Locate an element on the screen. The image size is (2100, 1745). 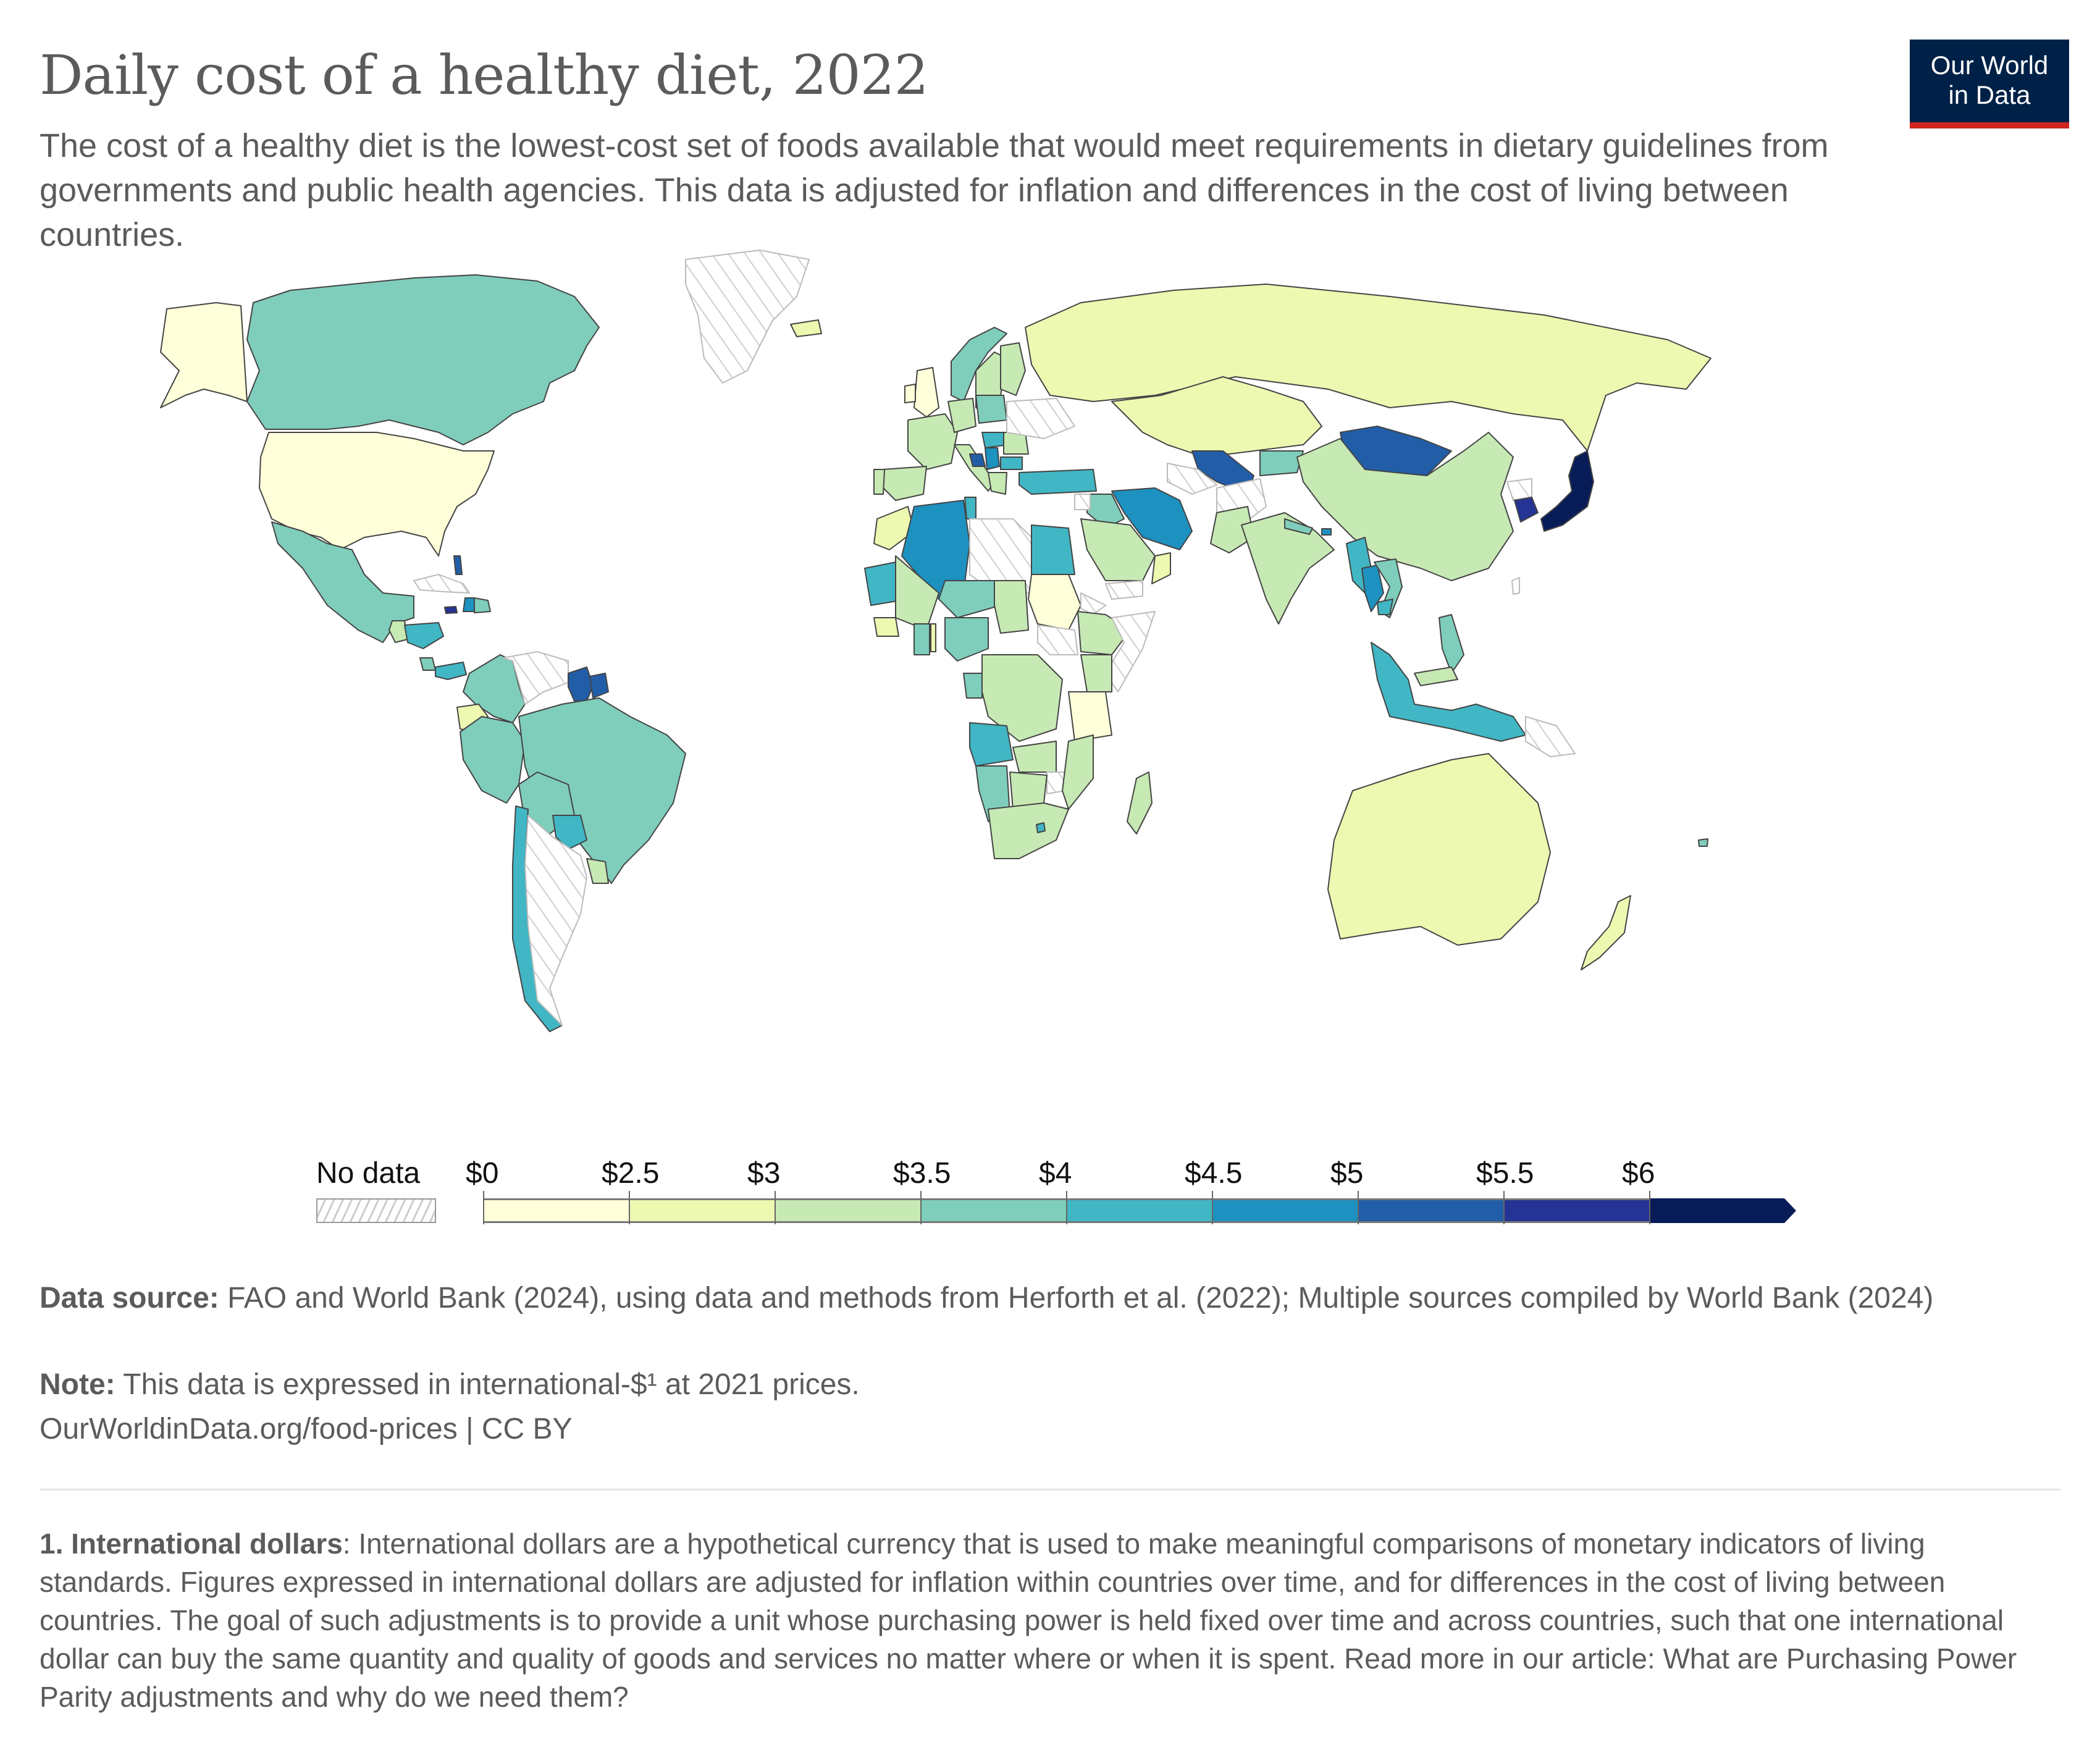
country-morocco: Morocco is located at coordinates (894, 528).